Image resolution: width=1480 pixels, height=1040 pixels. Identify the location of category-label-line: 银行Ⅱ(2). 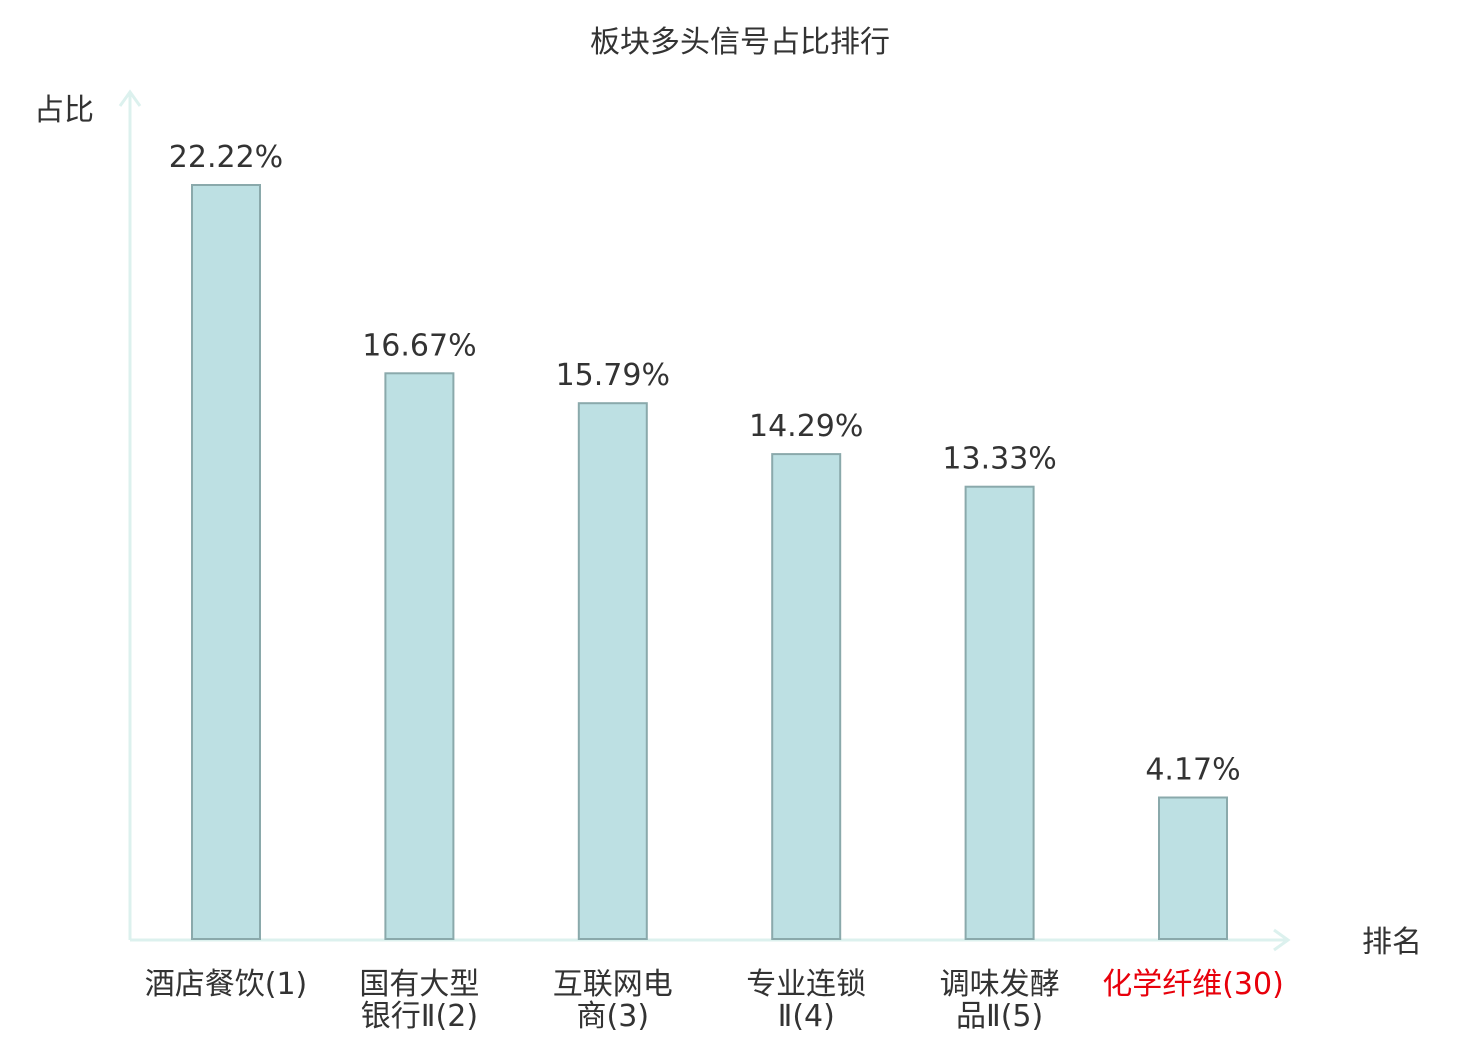
(419, 1016).